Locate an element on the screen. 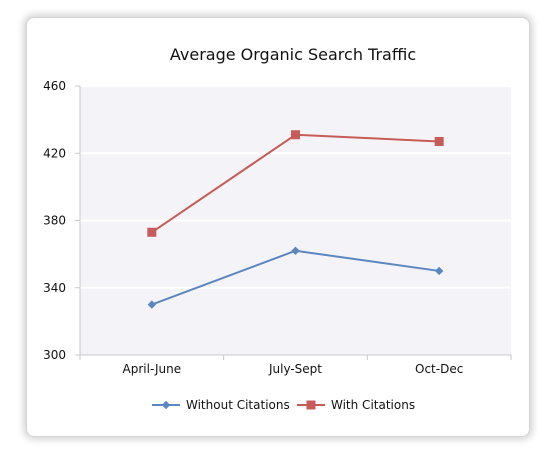 Image resolution: width=557 pixels, height=460 pixels. x-tick-labels: April-June July-Sept Oct-Dec is located at coordinates (295, 365).